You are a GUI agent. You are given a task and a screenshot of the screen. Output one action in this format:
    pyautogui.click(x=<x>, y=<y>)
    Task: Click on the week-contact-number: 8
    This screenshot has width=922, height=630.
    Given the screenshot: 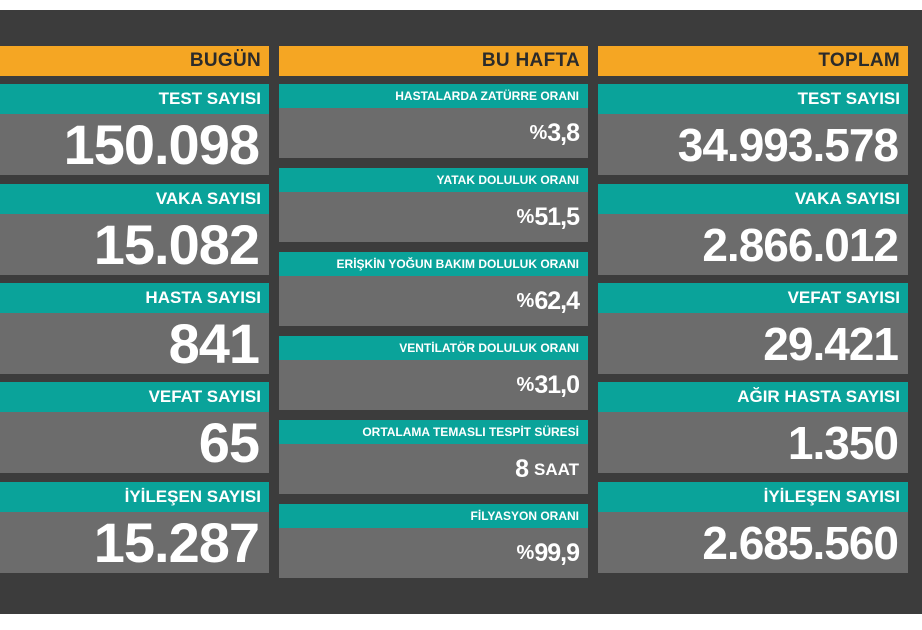 What is the action you would take?
    pyautogui.click(x=522, y=468)
    